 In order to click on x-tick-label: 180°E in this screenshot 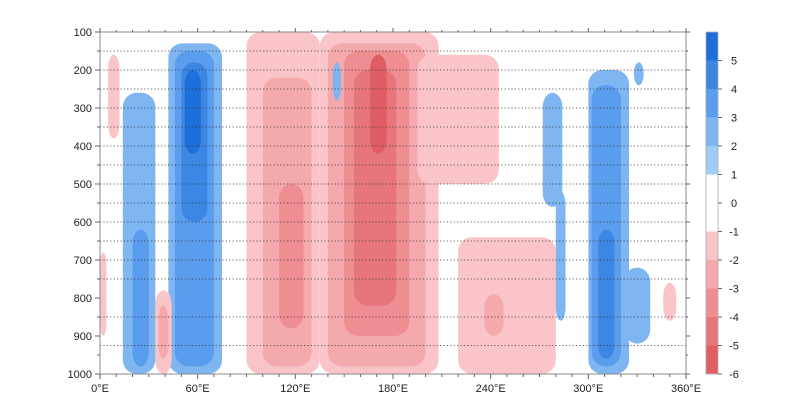, I will do `click(393, 389)`.